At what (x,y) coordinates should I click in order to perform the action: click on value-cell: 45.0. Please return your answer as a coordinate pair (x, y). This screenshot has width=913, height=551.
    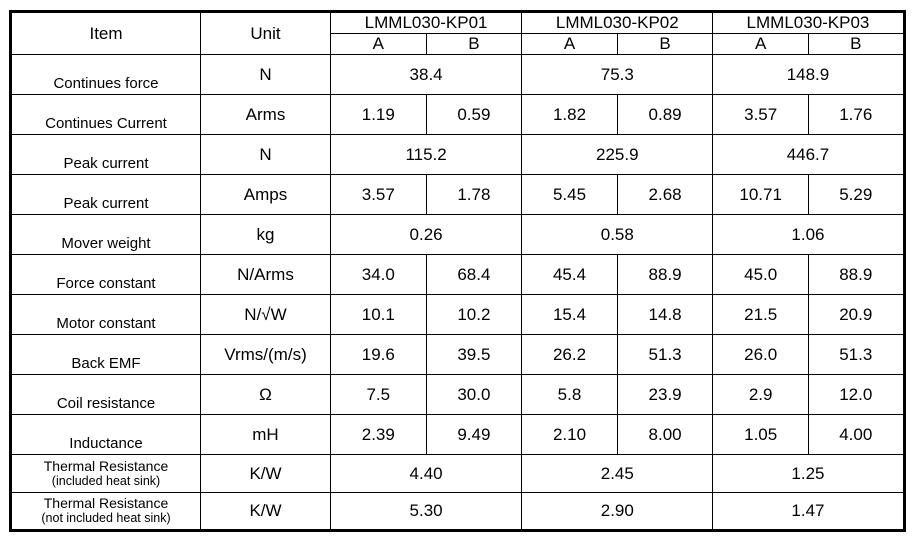
    Looking at the image, I should click on (760, 274).